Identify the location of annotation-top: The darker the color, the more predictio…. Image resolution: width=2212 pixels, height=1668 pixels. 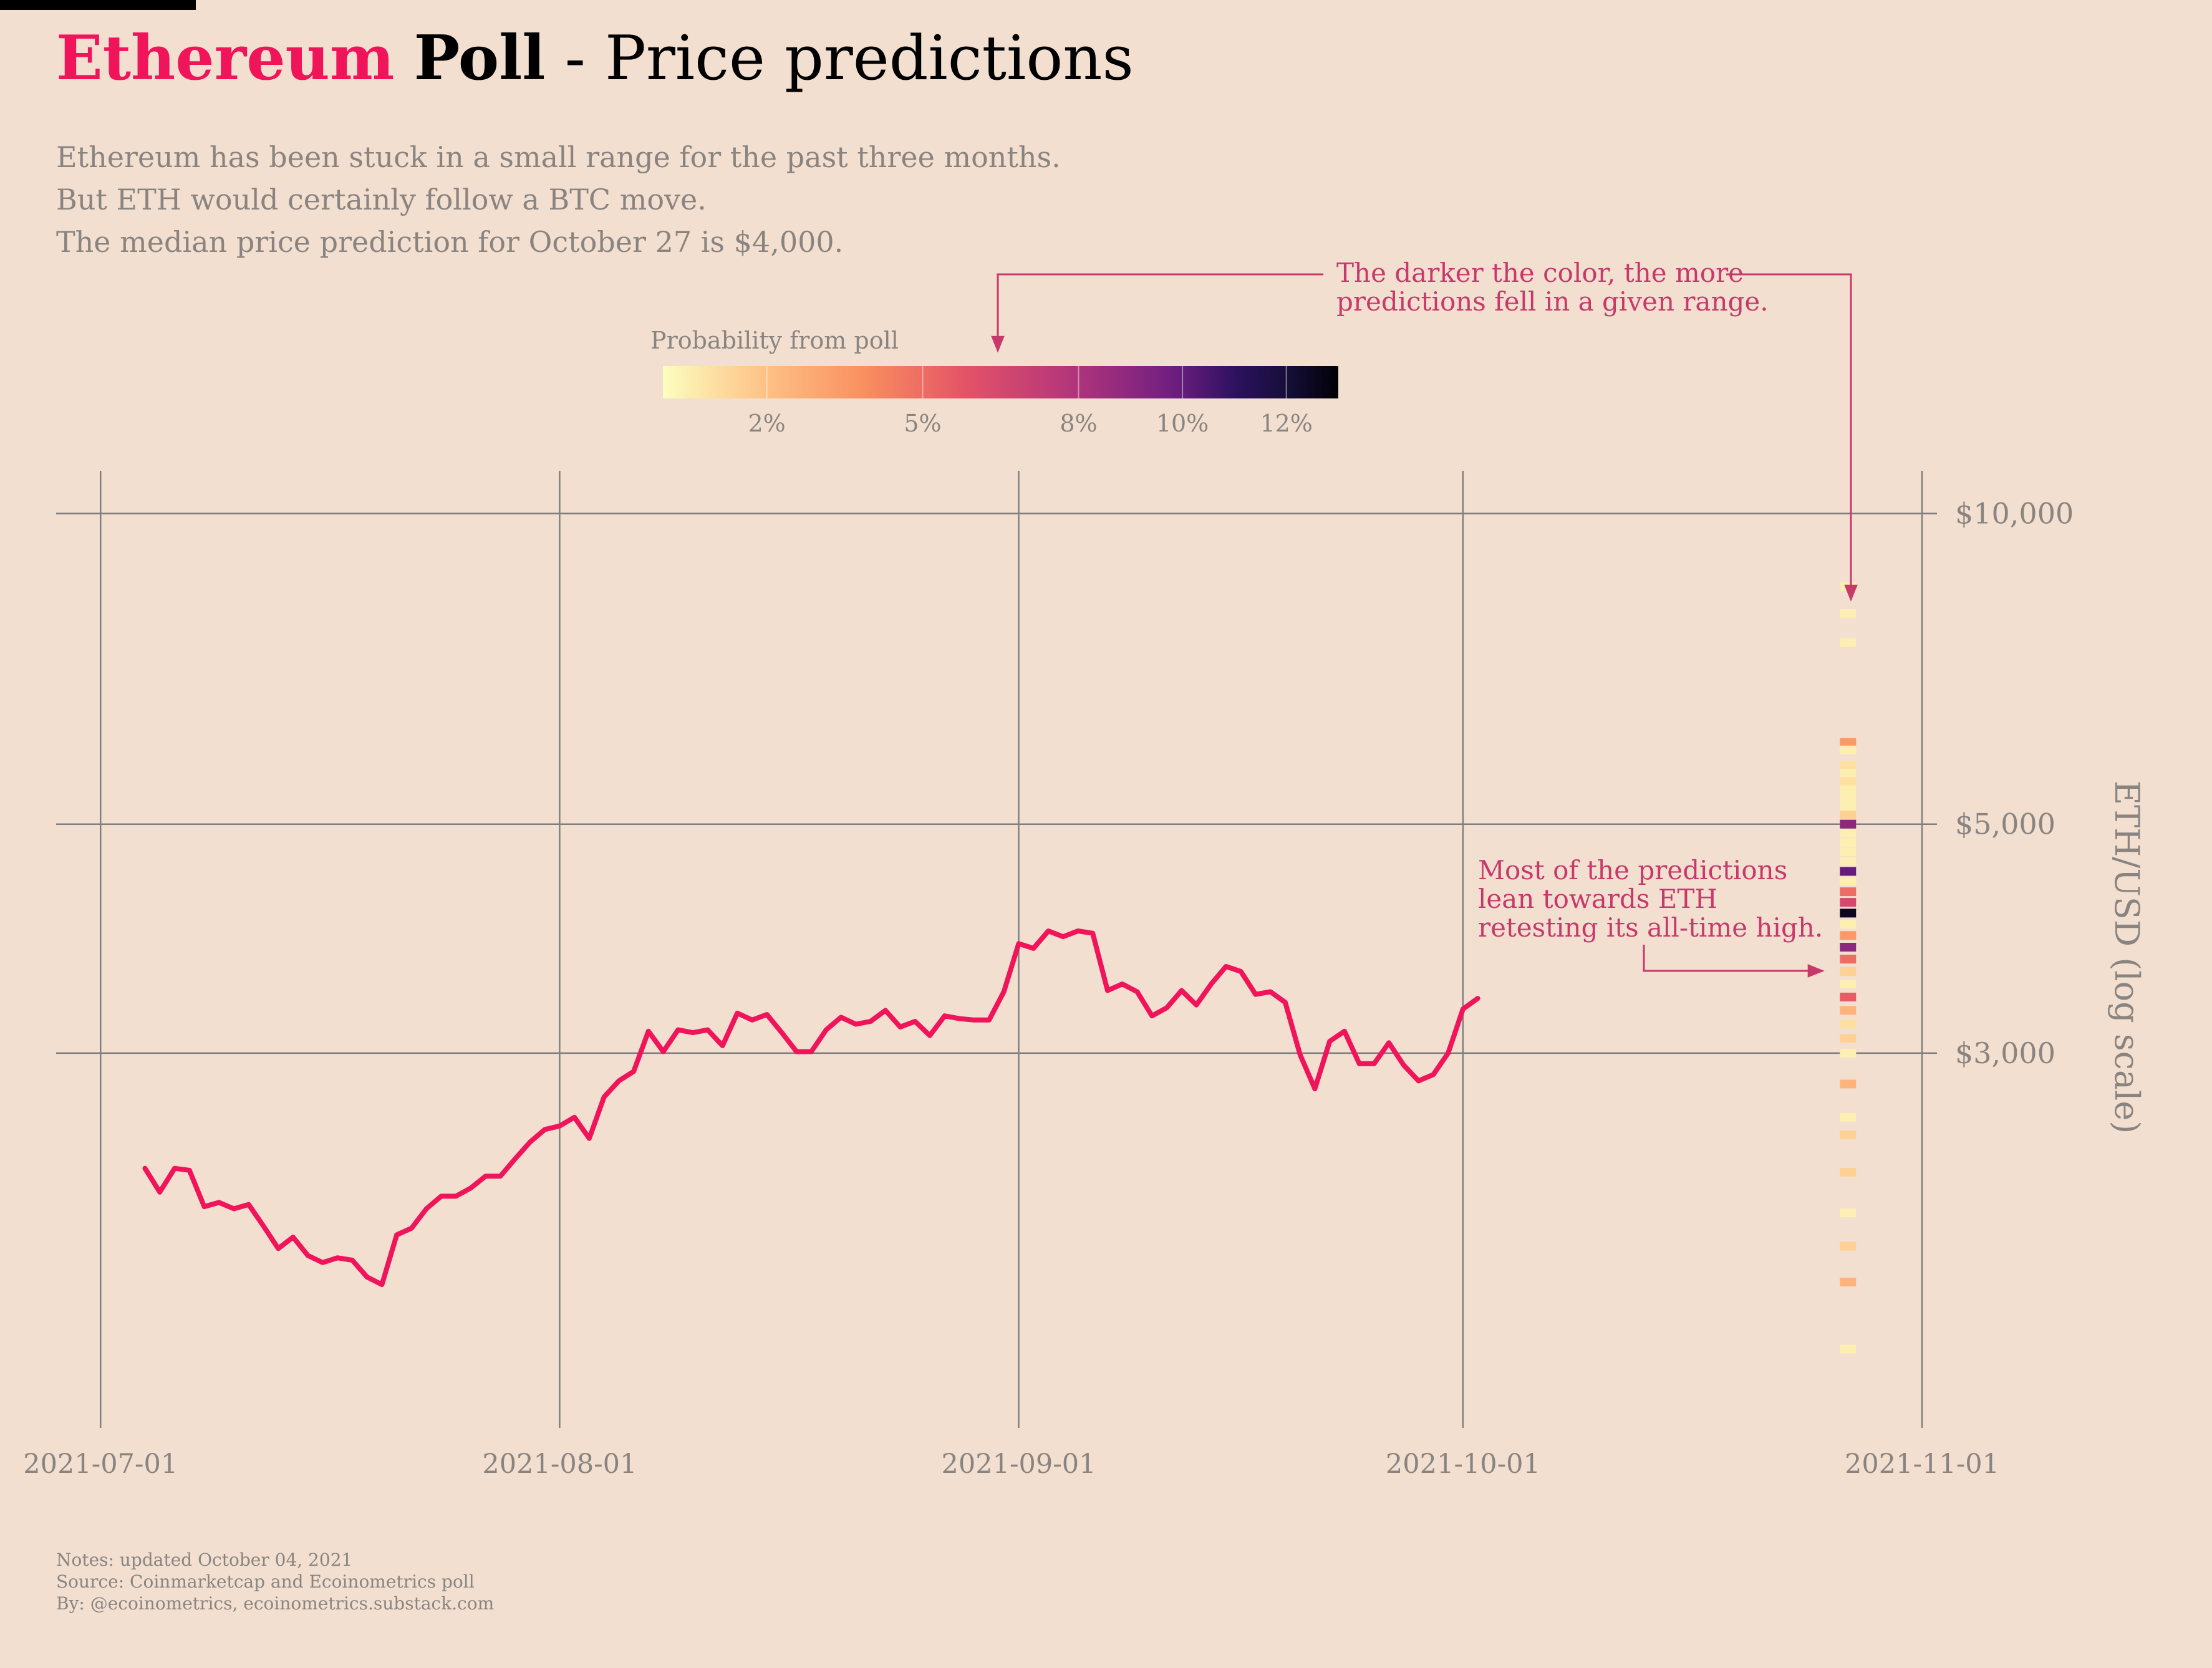
(1552, 287).